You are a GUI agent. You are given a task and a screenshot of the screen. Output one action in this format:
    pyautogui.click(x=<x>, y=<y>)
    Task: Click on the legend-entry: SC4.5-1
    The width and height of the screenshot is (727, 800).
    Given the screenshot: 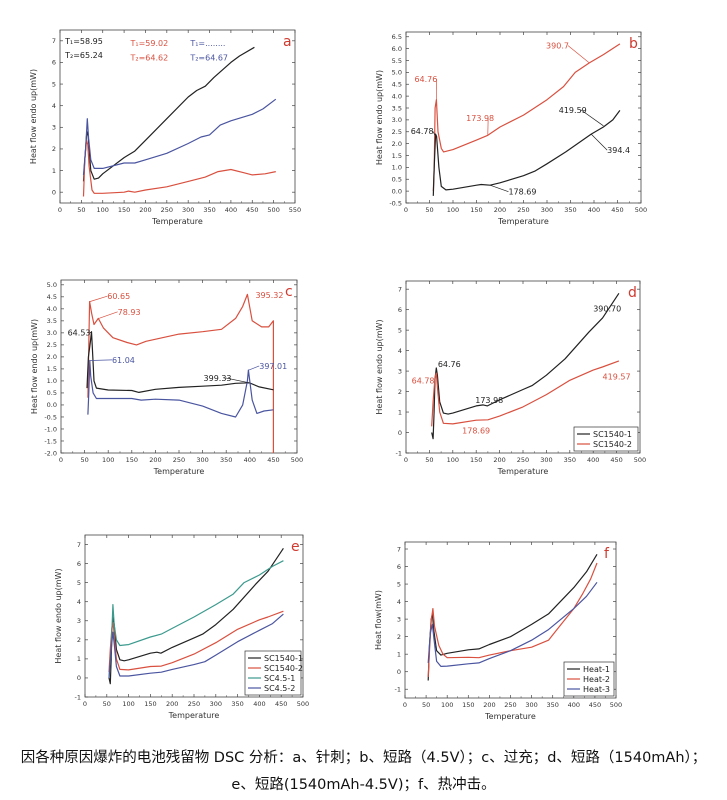 What is the action you would take?
    pyautogui.click(x=279, y=678)
    